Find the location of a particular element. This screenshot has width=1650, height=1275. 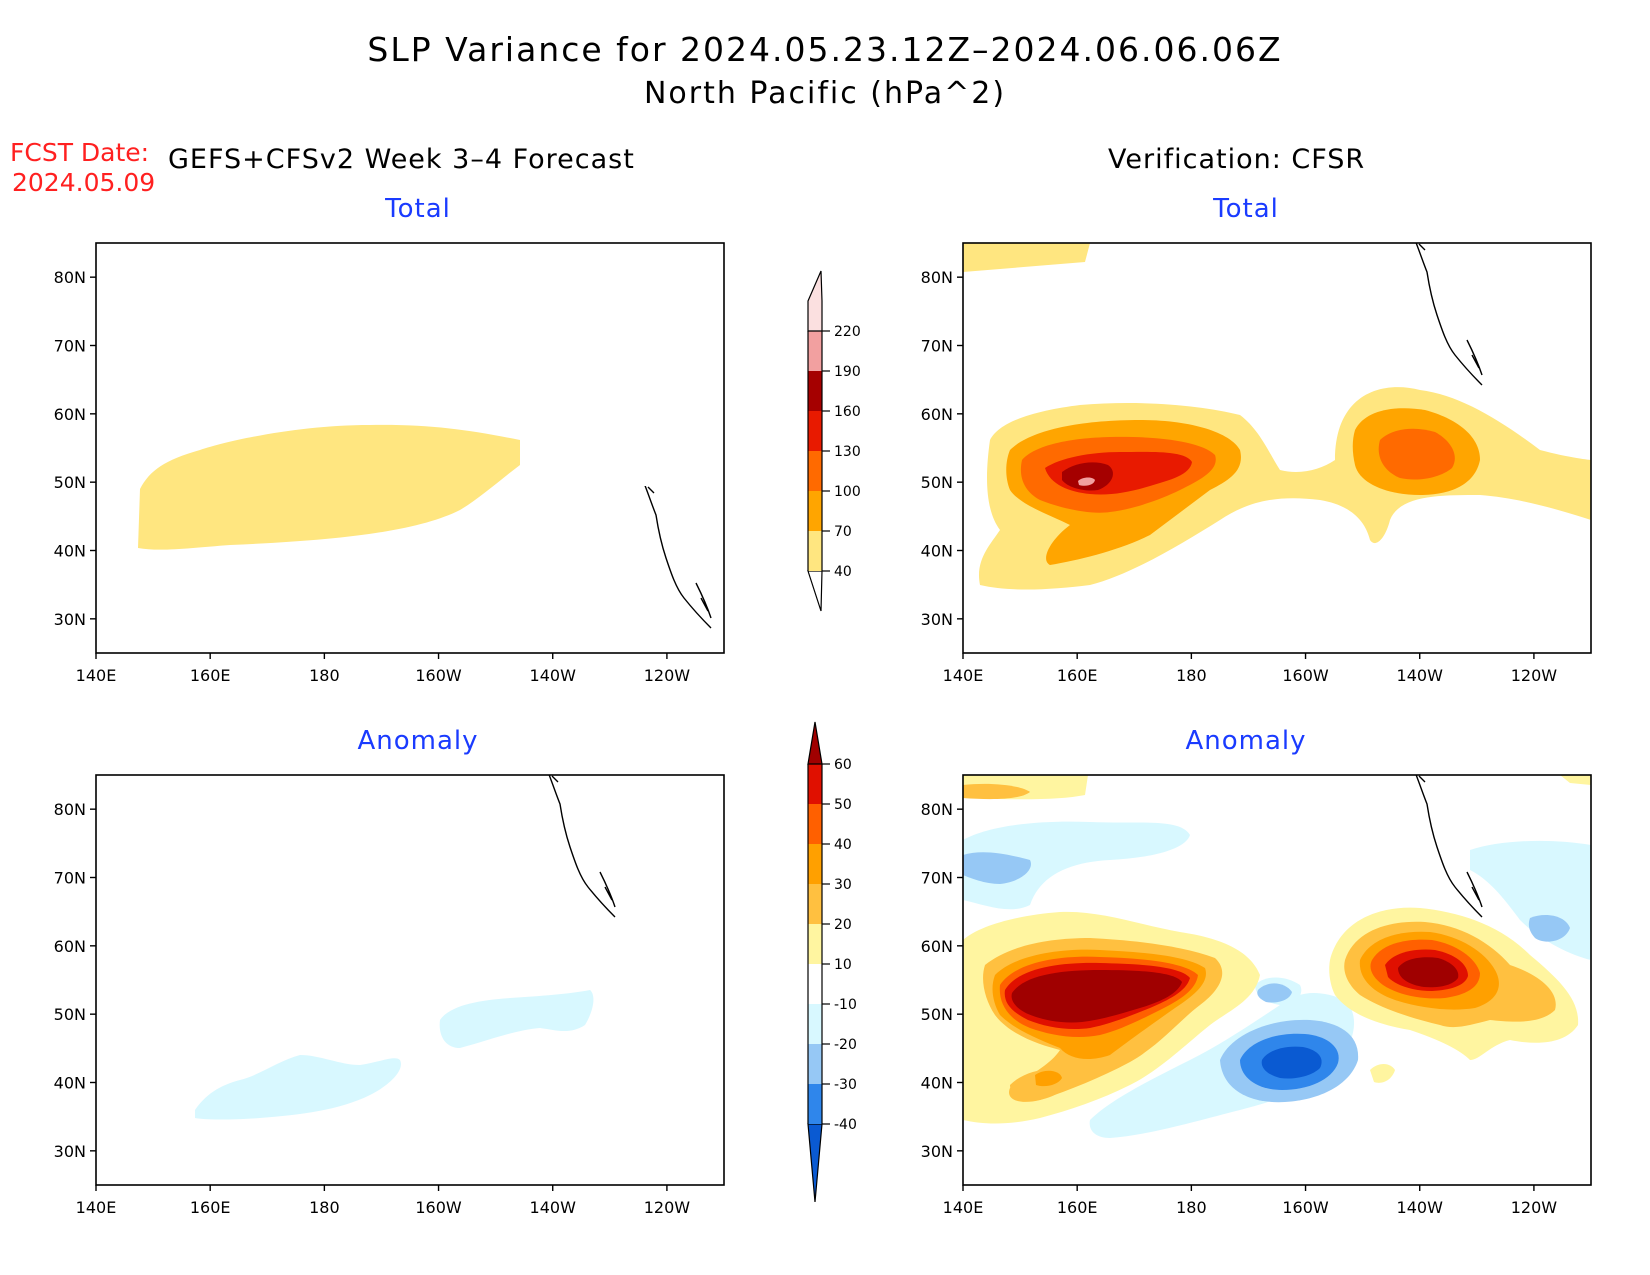

forecast-header: GEFS+CFSv2 Week 3–4 Forecast is located at coordinates (401, 159).